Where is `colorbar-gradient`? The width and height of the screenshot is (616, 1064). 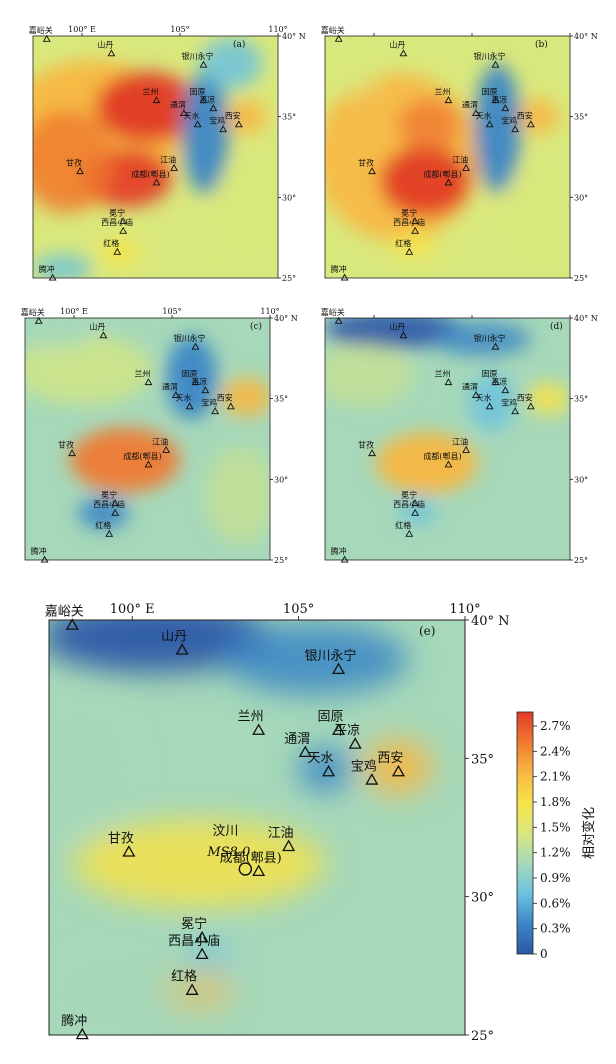 colorbar-gradient is located at coordinates (525, 833).